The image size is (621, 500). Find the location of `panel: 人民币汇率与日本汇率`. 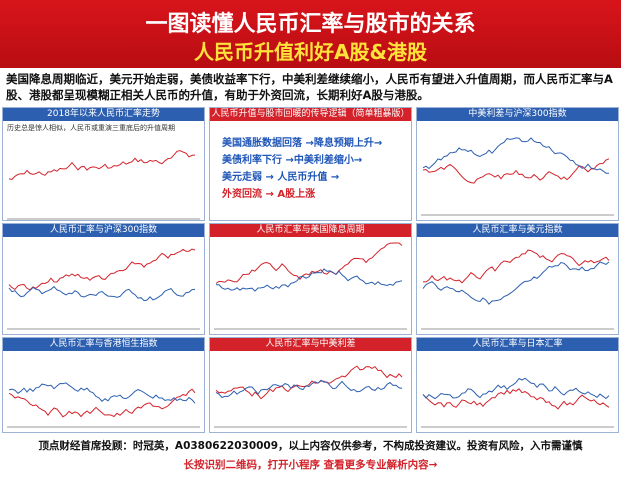

panel: 人民币汇率与日本汇率 is located at coordinates (517, 385).